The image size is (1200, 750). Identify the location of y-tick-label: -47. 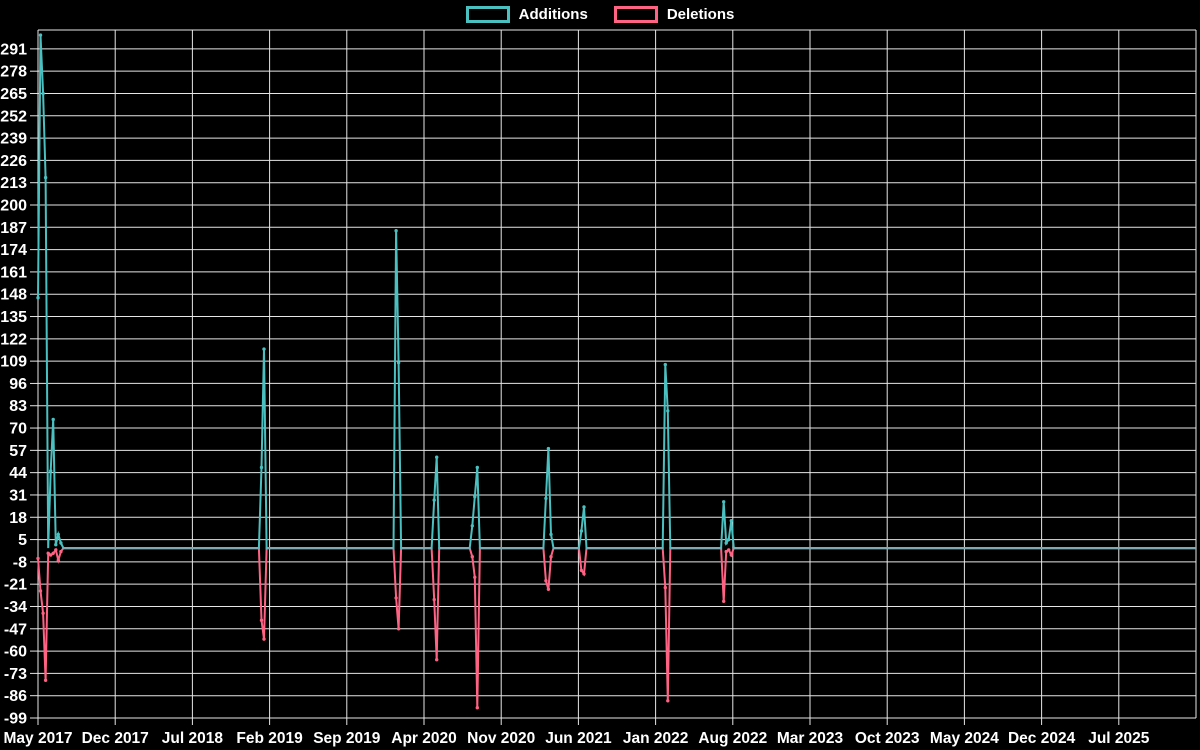
(15, 629).